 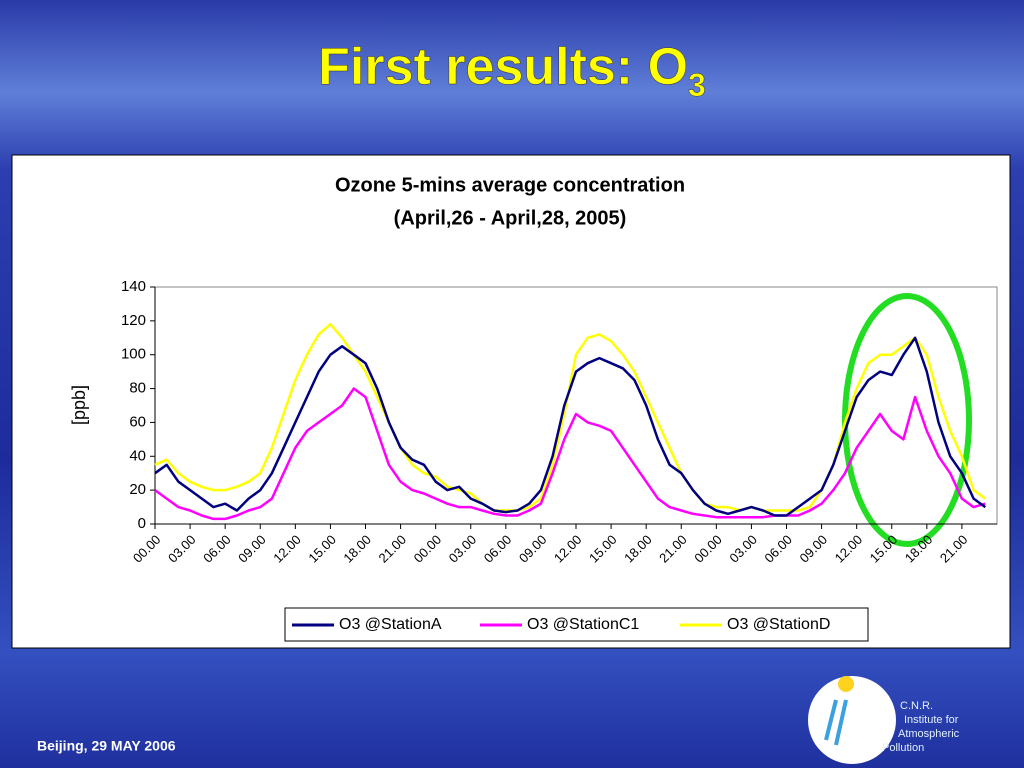 I want to click on y-tick-label: 120, so click(x=133, y=320).